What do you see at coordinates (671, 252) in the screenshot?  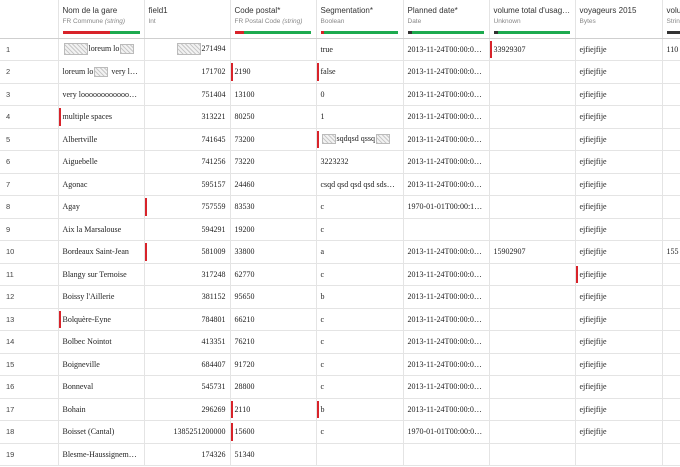 I see `table-cell: 155` at bounding box center [671, 252].